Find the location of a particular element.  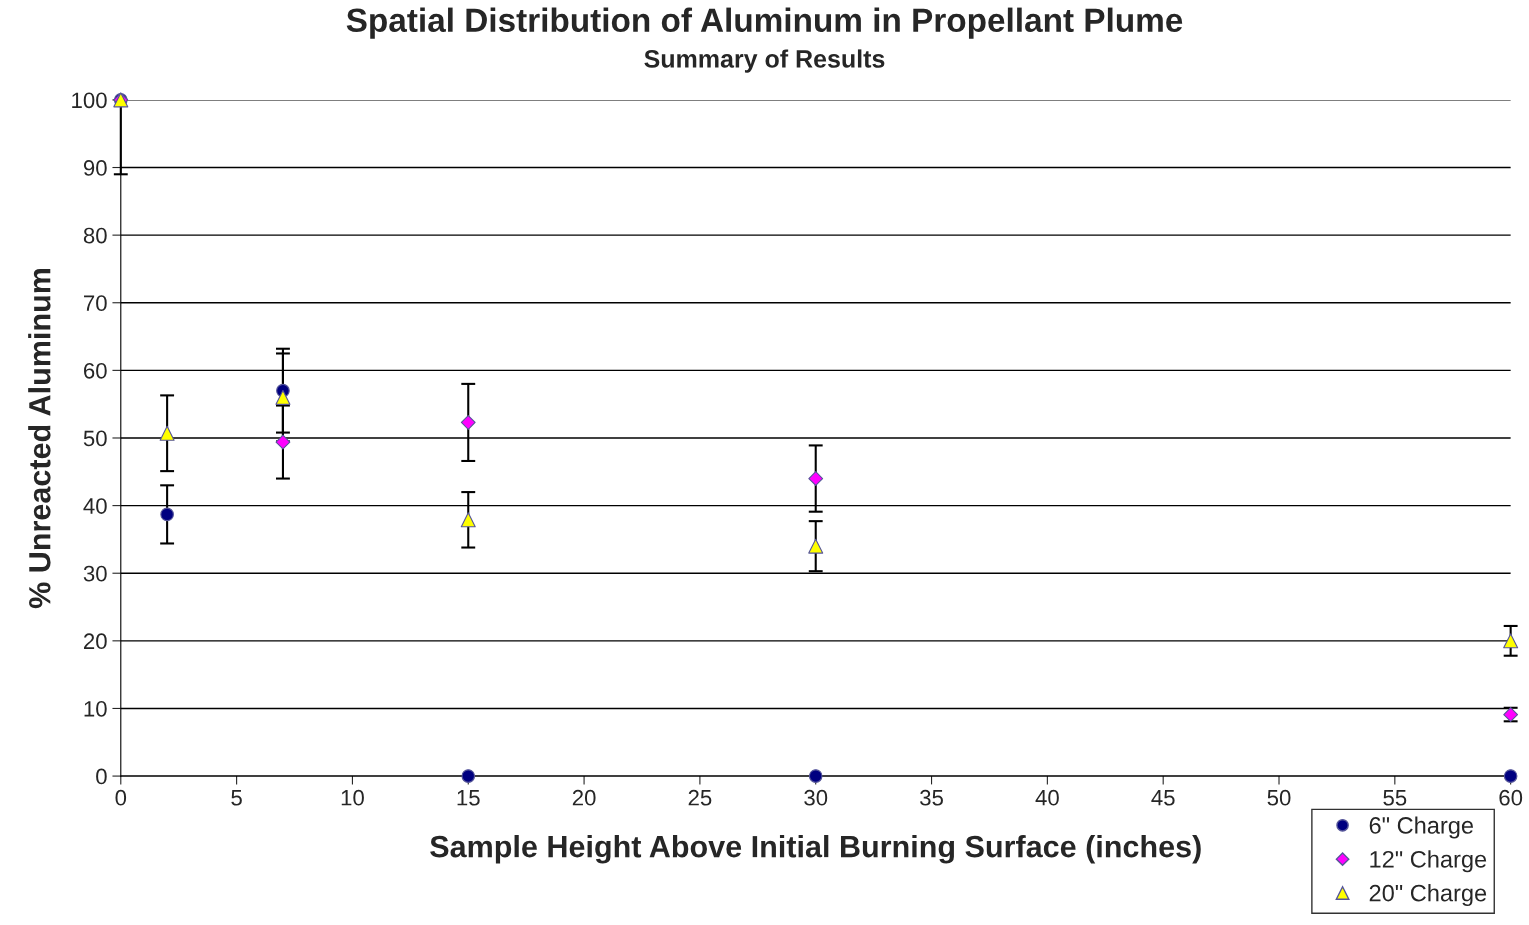

y-tick-label: 0 is located at coordinates (101, 776).